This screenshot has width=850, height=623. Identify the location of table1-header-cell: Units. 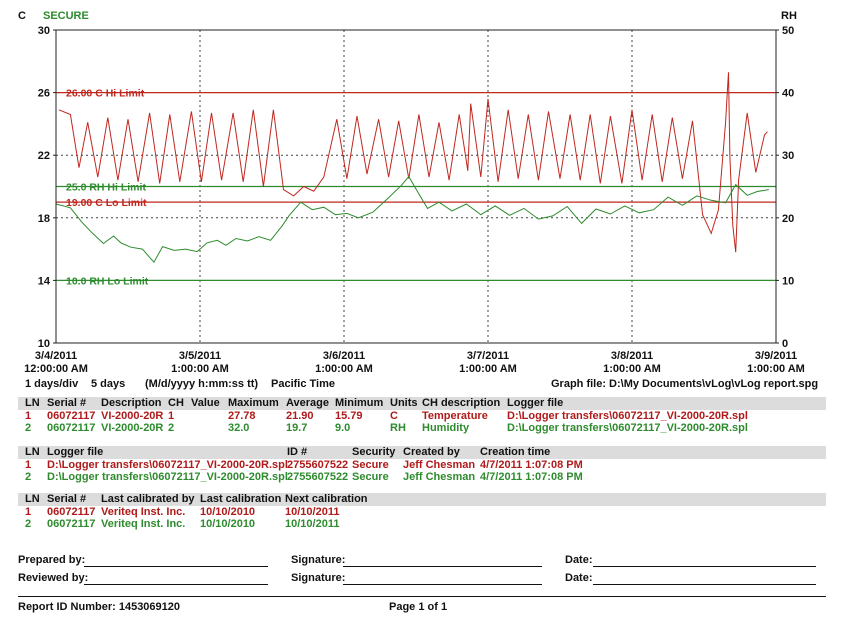
(404, 403).